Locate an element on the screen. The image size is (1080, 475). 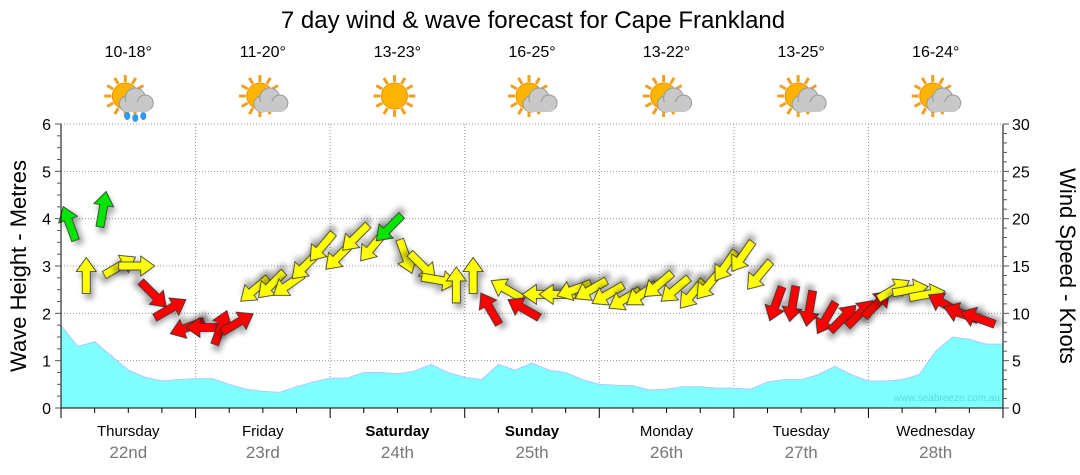
sun-icon is located at coordinates (394, 96).